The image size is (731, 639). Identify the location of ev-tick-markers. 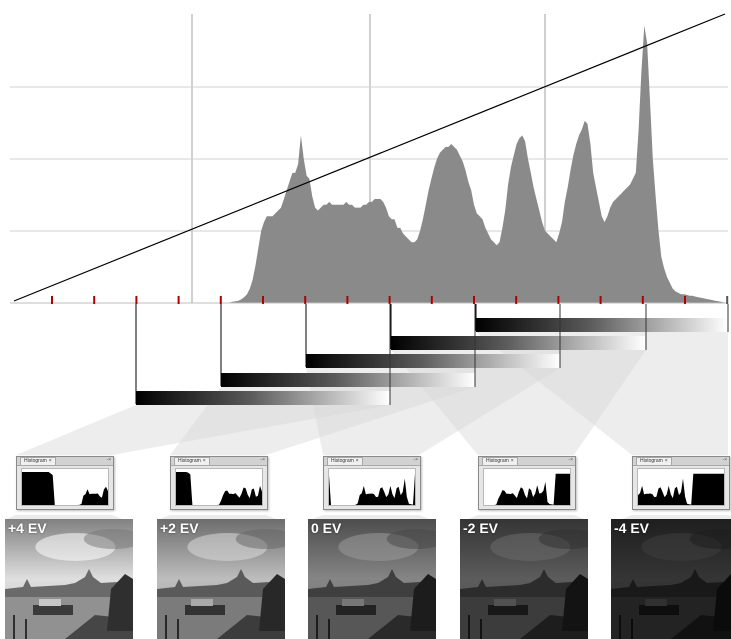
(390, 300).